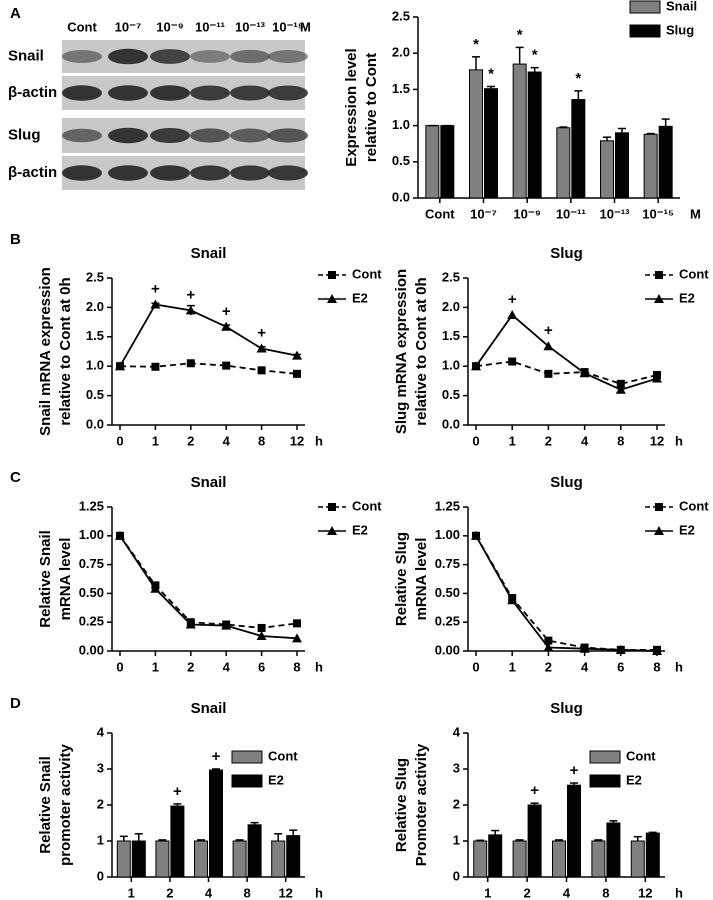 This screenshot has height=900, width=713. What do you see at coordinates (401, 52) in the screenshot?
I see `y-tick-label: 2.0` at bounding box center [401, 52].